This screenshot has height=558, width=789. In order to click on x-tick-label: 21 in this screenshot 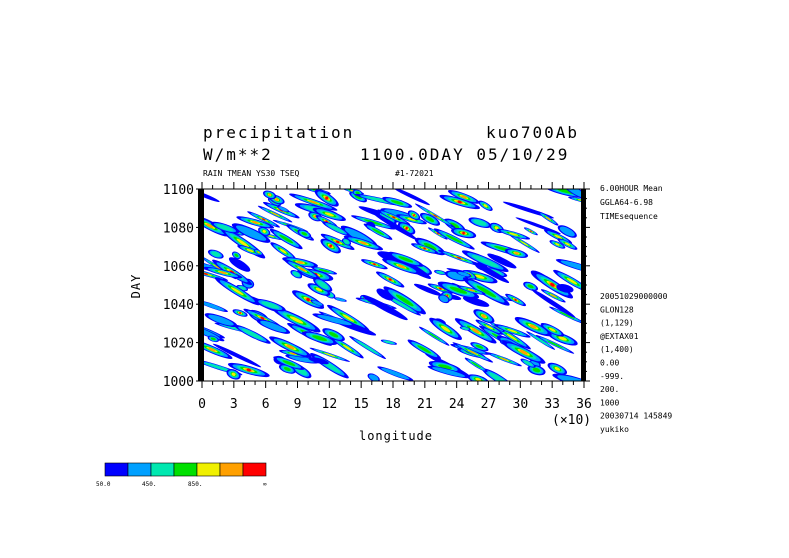, I will do `click(425, 404)`.